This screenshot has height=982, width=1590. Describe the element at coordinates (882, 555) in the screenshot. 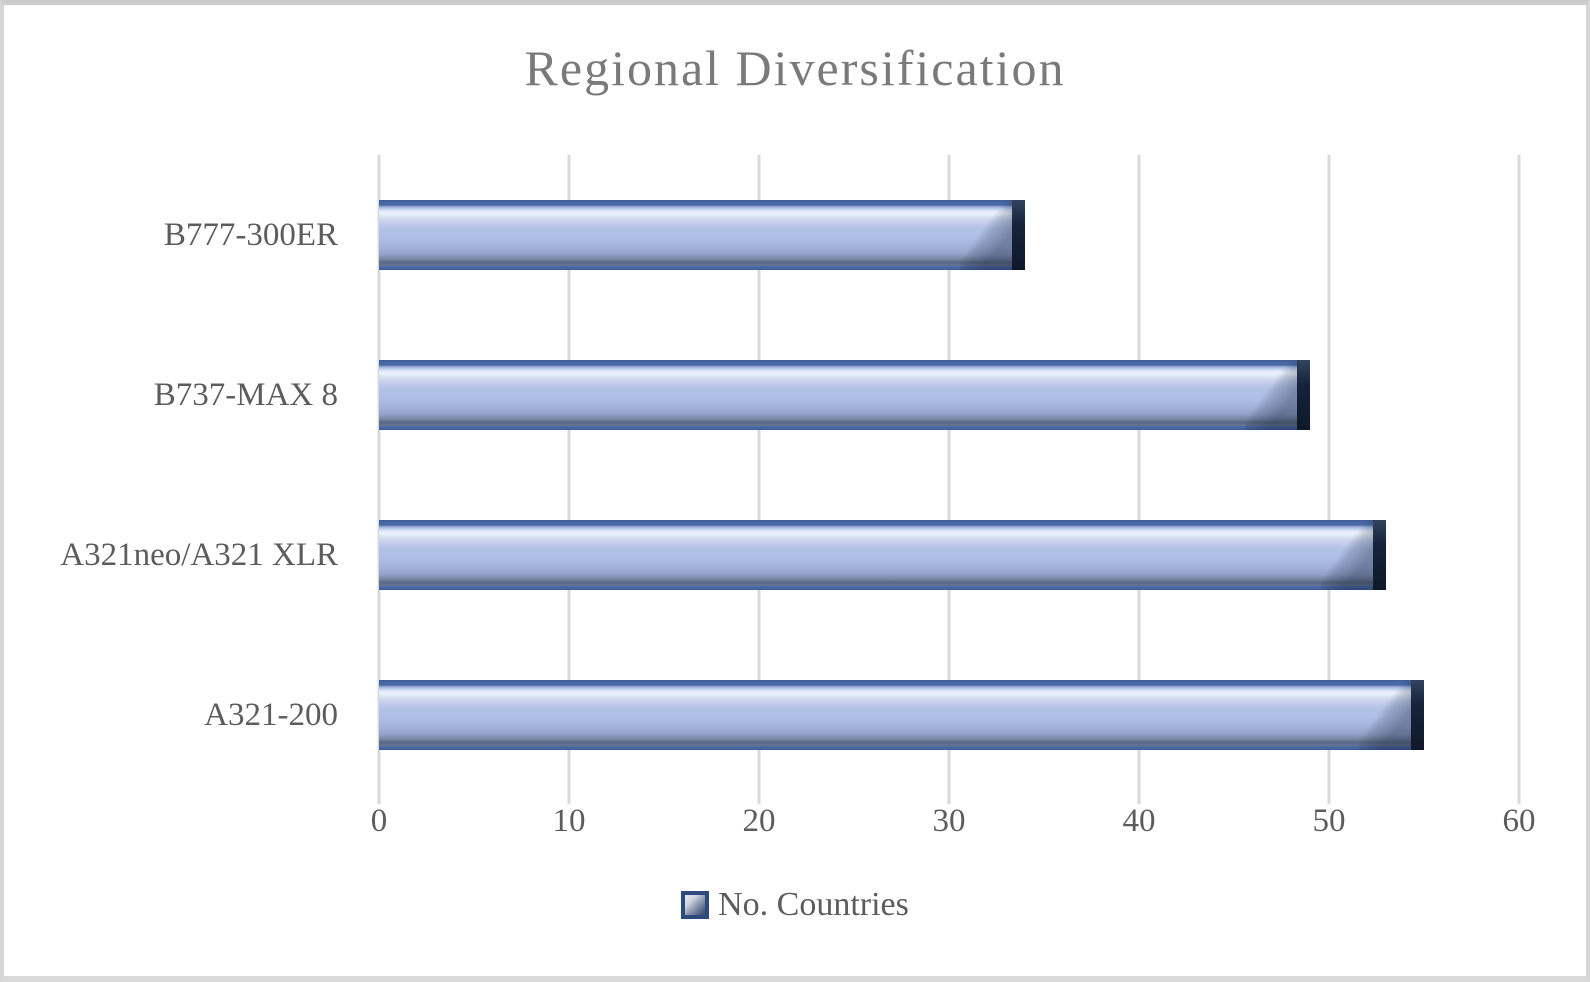

I see `bar-a321neo-a321-xlr` at that location.